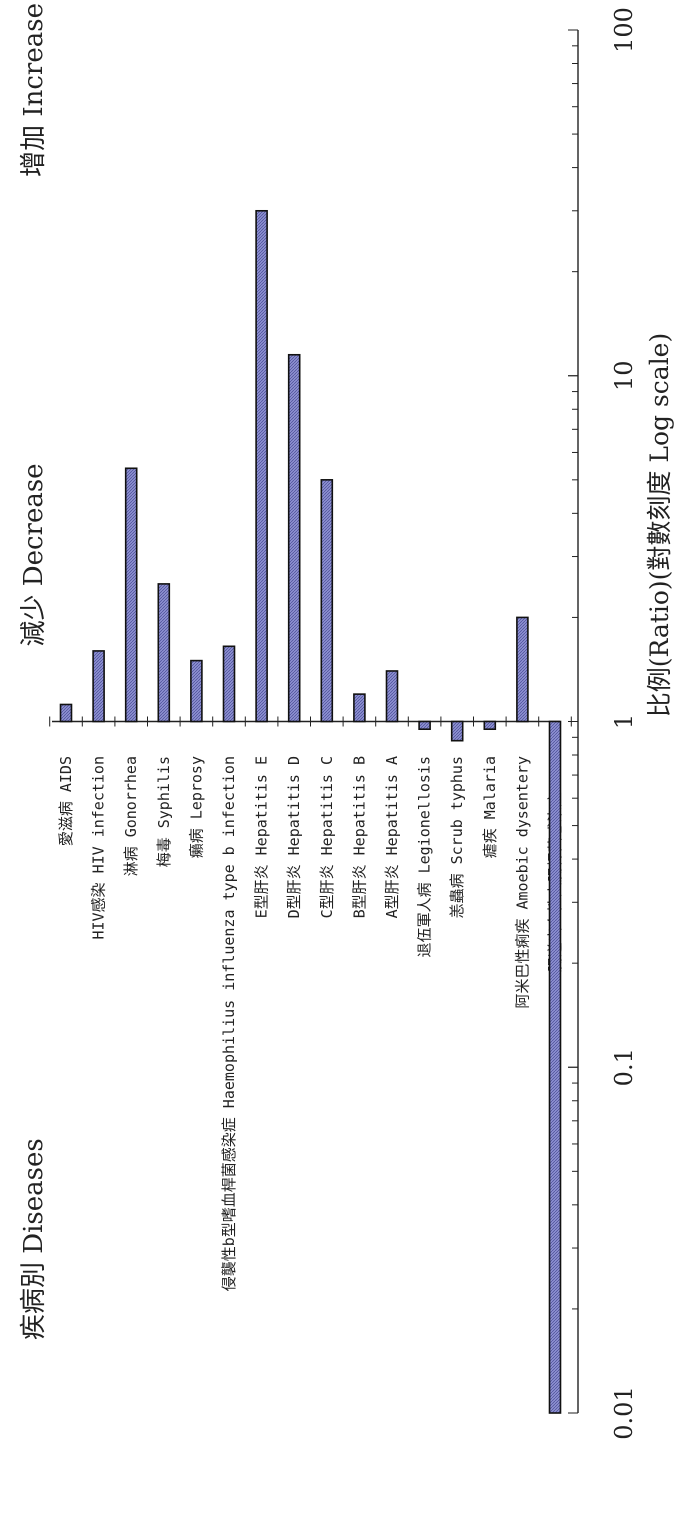 This screenshot has height=1540, width=690. Describe the element at coordinates (34, 1239) in the screenshot. I see `chart-title-diseases: 疾病別 Diseases` at that location.